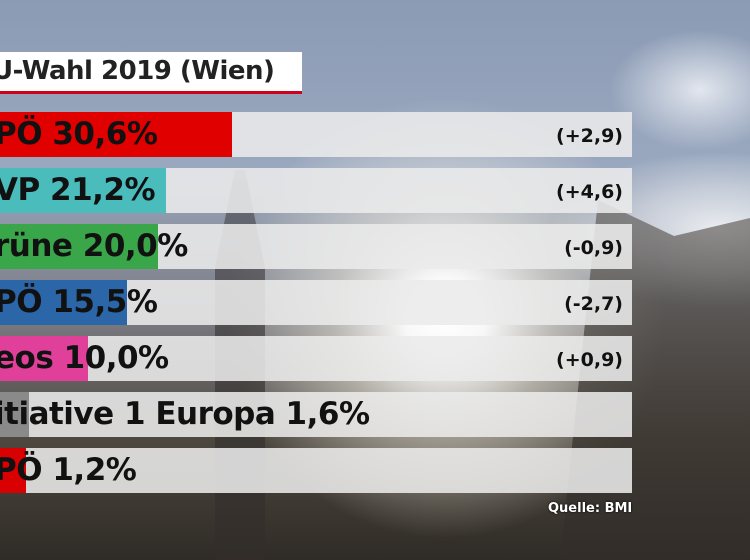  I want to click on bar-row: VP 21,2% (+4,6), so click(316, 190).